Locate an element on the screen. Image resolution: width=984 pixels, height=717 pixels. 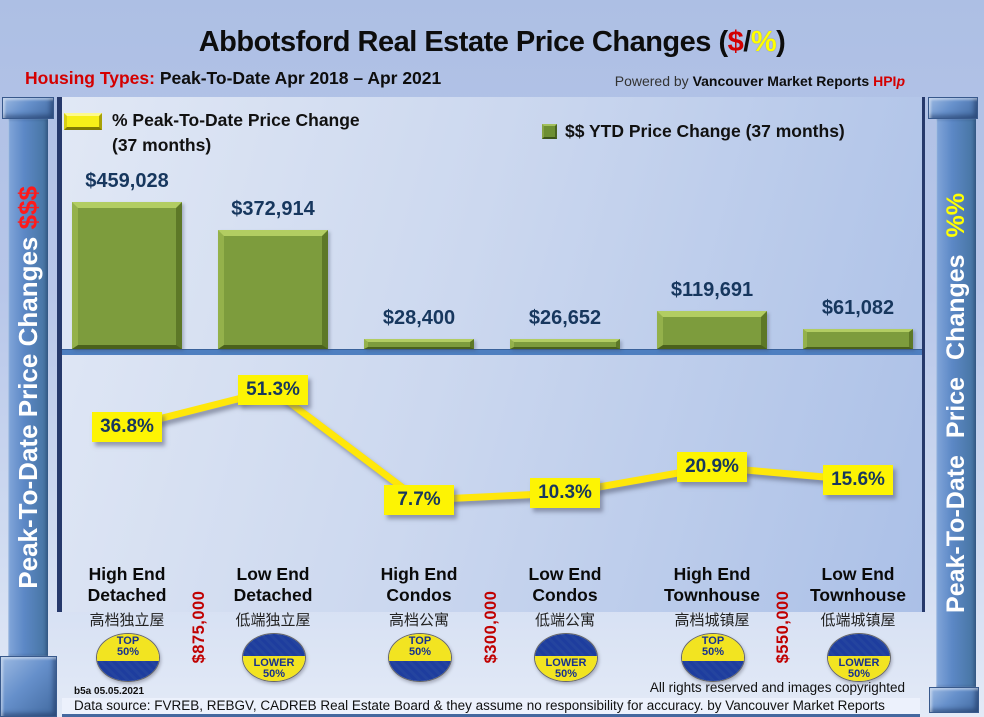
rail-corner-top-left is located at coordinates (28, 108).